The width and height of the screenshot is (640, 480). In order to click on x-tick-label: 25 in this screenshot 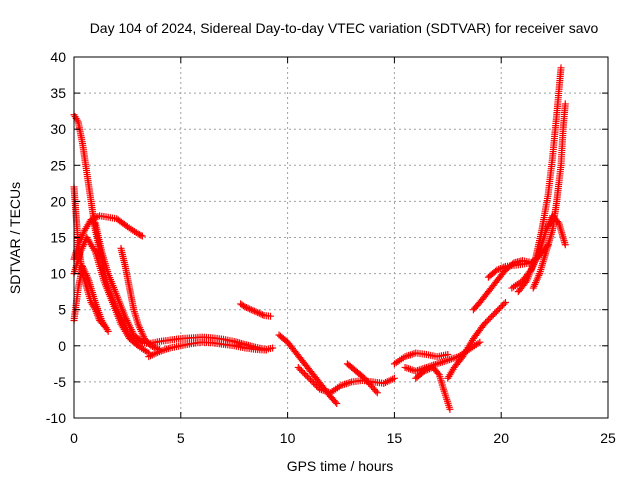, I will do `click(608, 438)`.